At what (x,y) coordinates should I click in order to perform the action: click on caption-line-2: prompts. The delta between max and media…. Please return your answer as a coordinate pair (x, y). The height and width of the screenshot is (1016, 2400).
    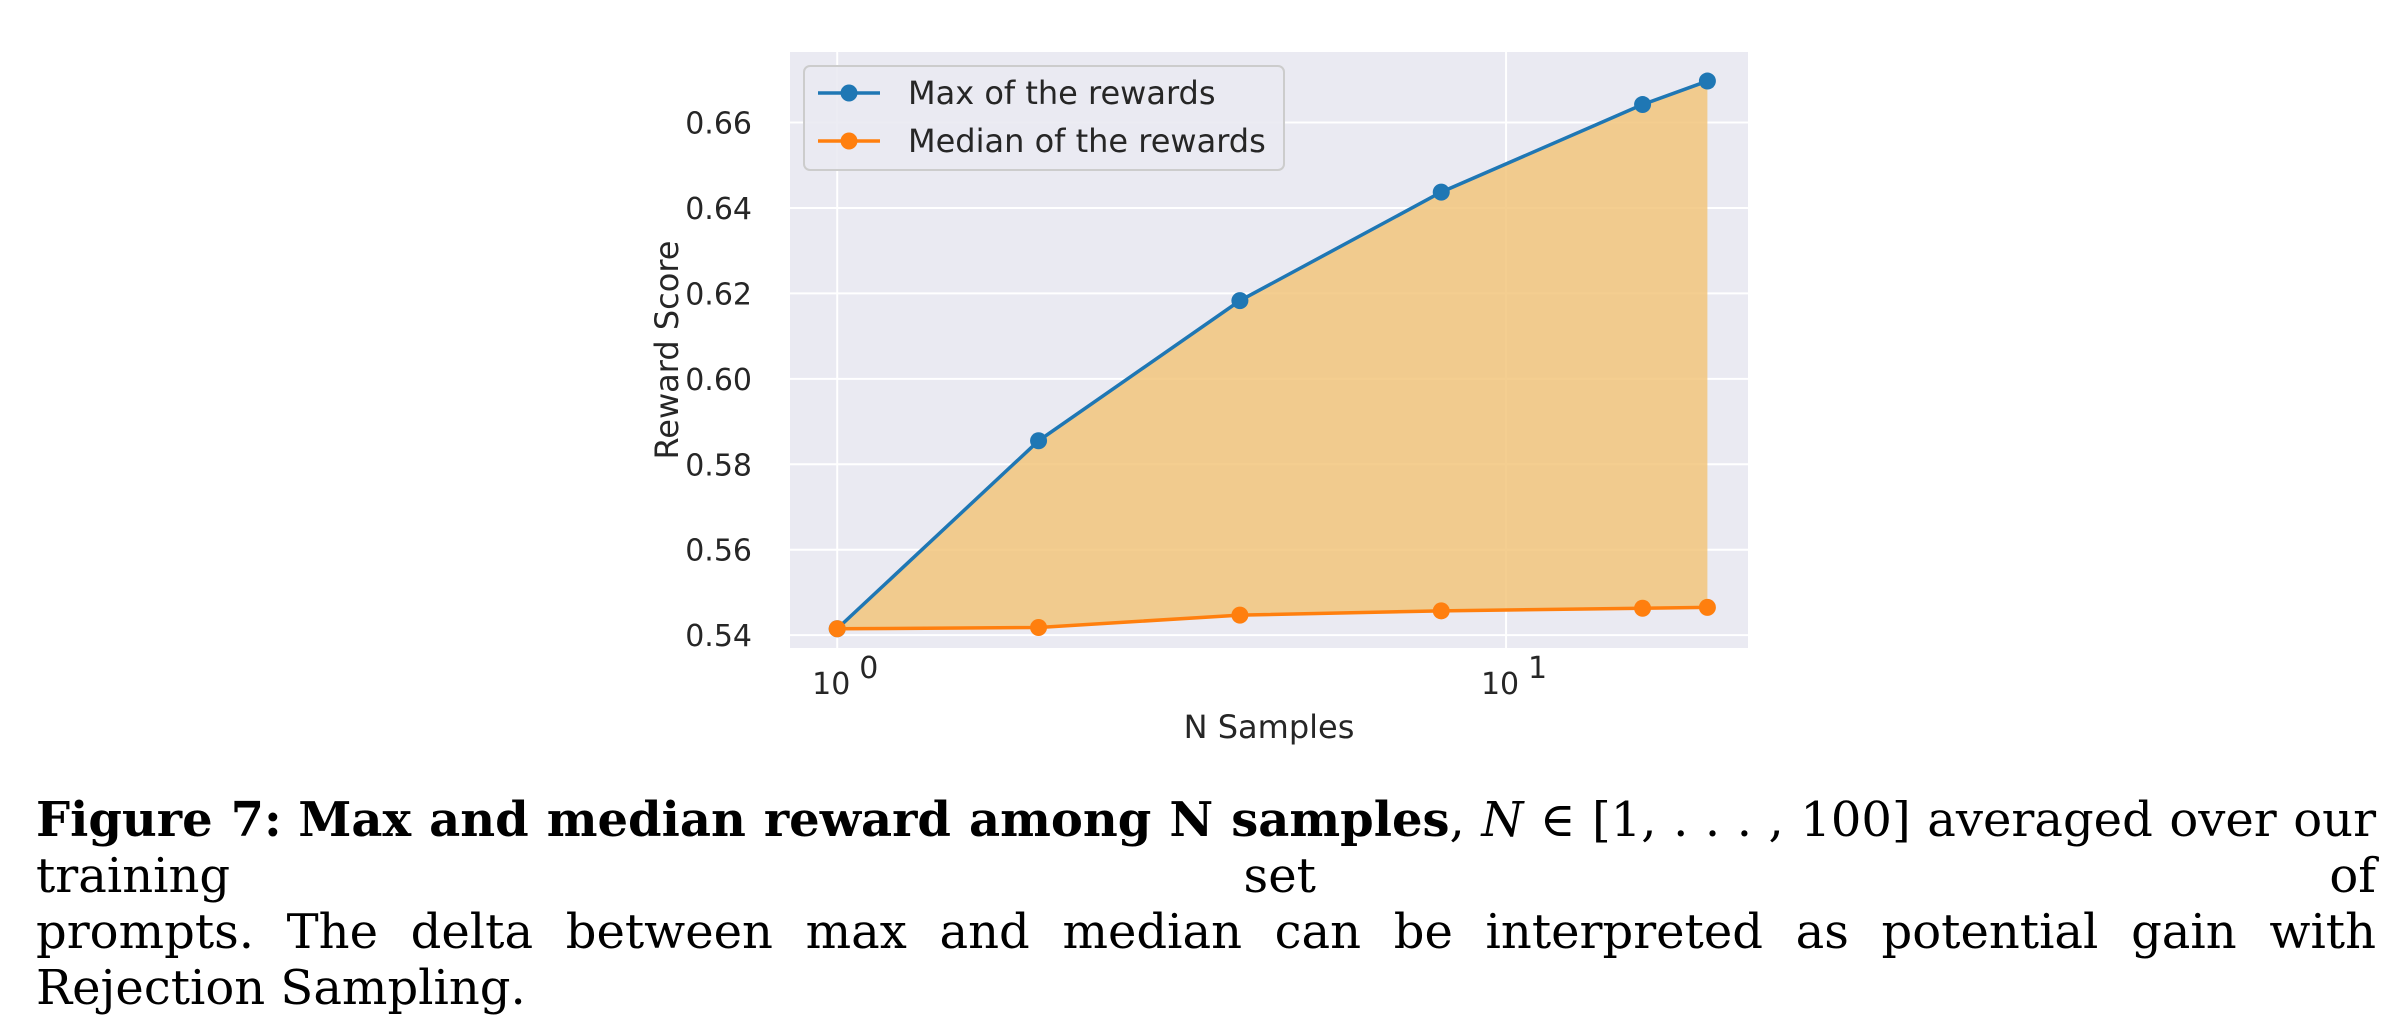
    Looking at the image, I should click on (1206, 960).